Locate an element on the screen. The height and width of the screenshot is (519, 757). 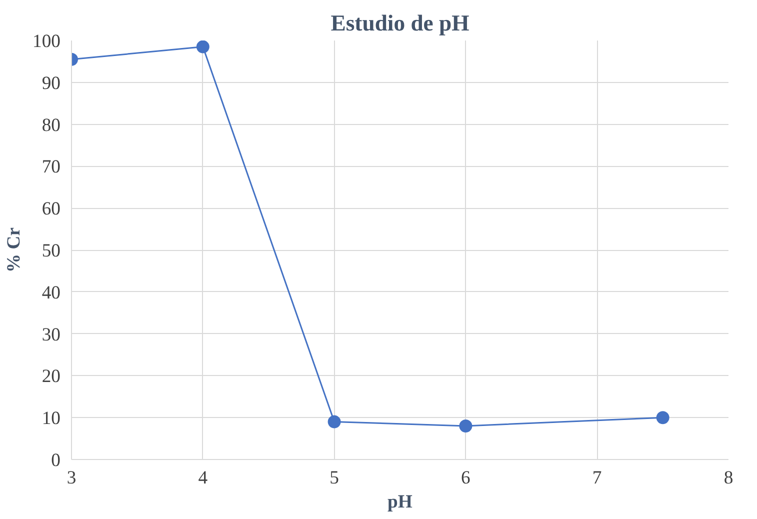
y-tick-label: 10 is located at coordinates (51, 419).